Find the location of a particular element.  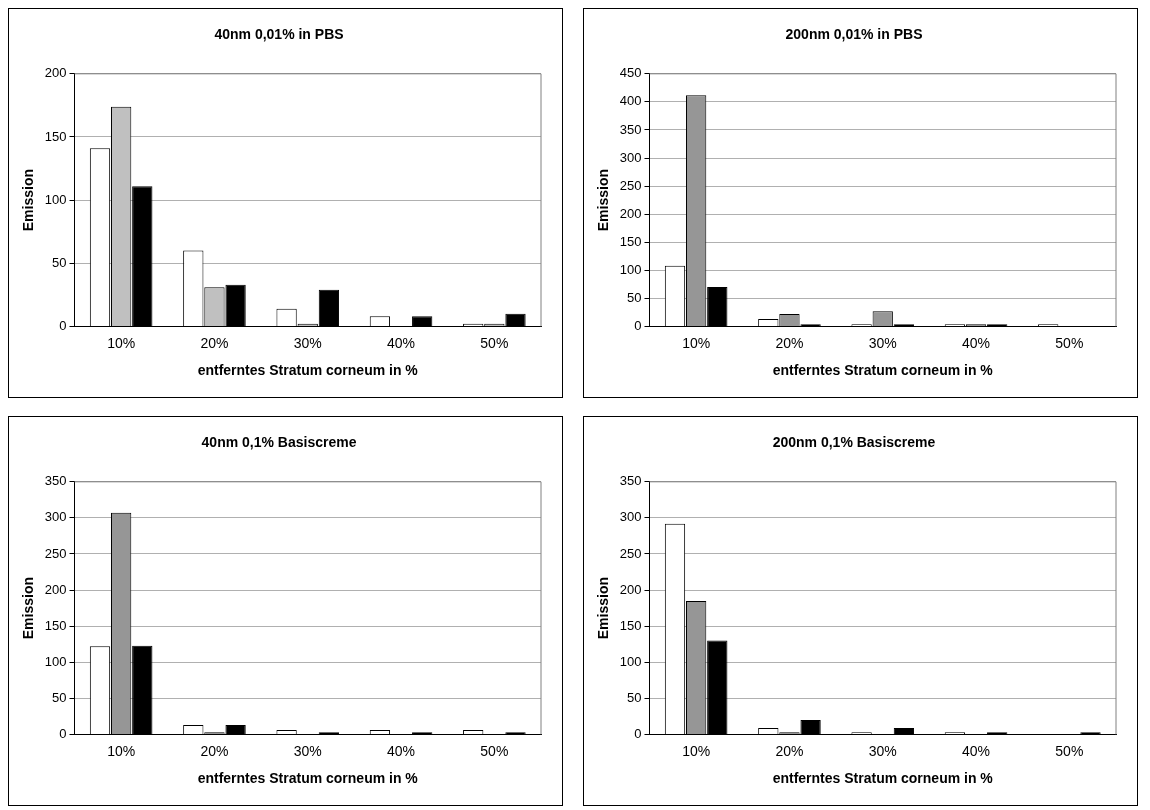

y-tick-label: 450 is located at coordinates (630, 73).